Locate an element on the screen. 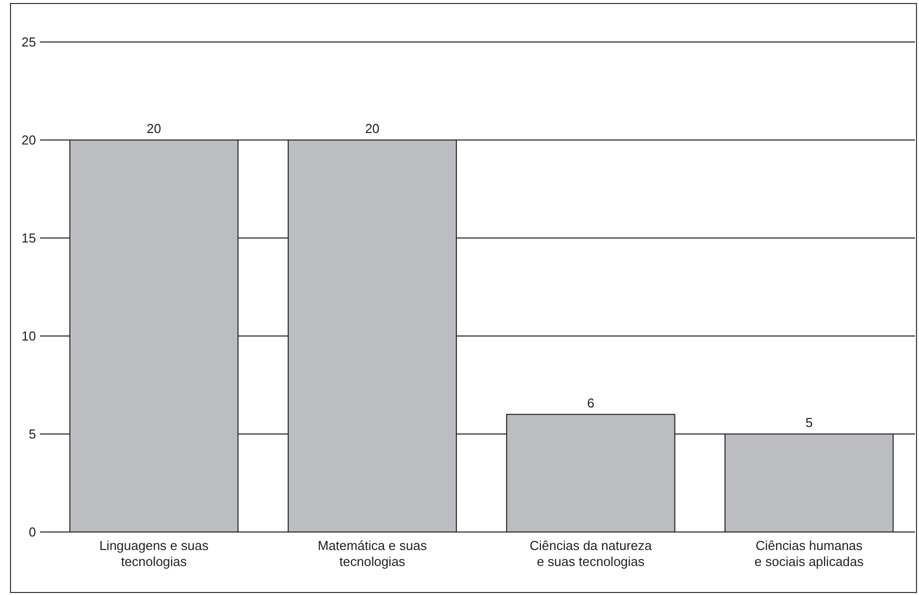  y-tick-label: 5 is located at coordinates (32, 434).